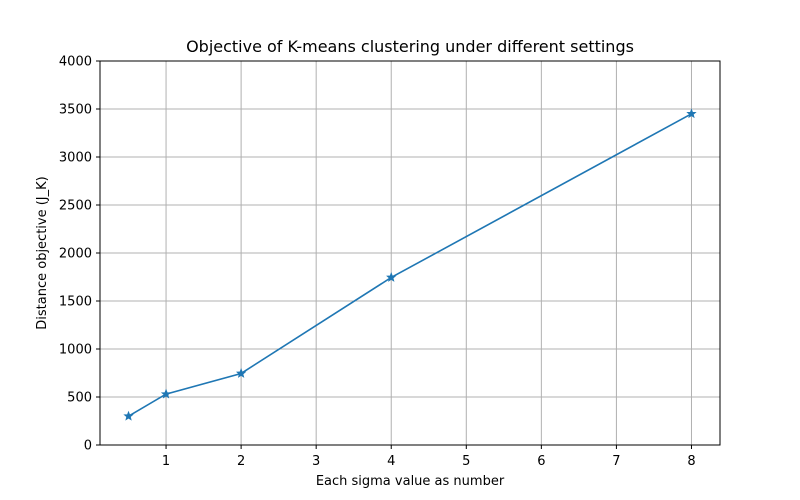 Image resolution: width=800 pixels, height=500 pixels. Describe the element at coordinates (75, 110) in the screenshot. I see `y-tick-label: 3500` at that location.